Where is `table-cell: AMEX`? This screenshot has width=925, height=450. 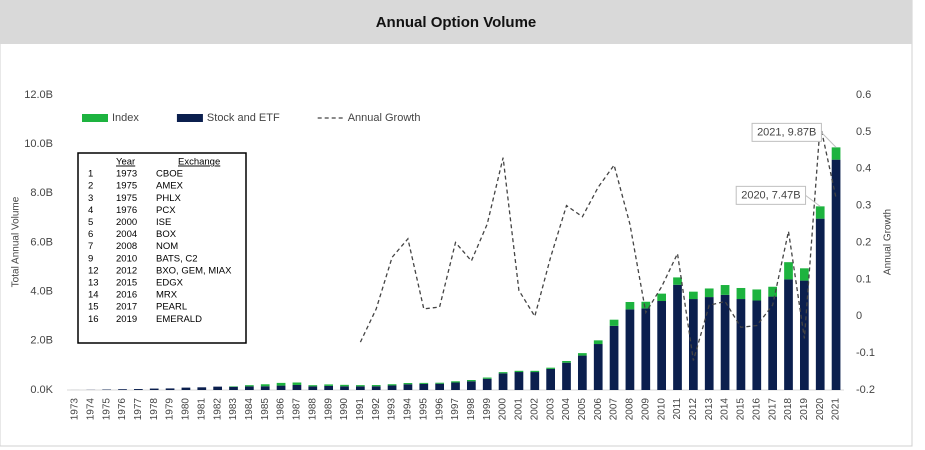 table-cell: AMEX is located at coordinates (170, 186).